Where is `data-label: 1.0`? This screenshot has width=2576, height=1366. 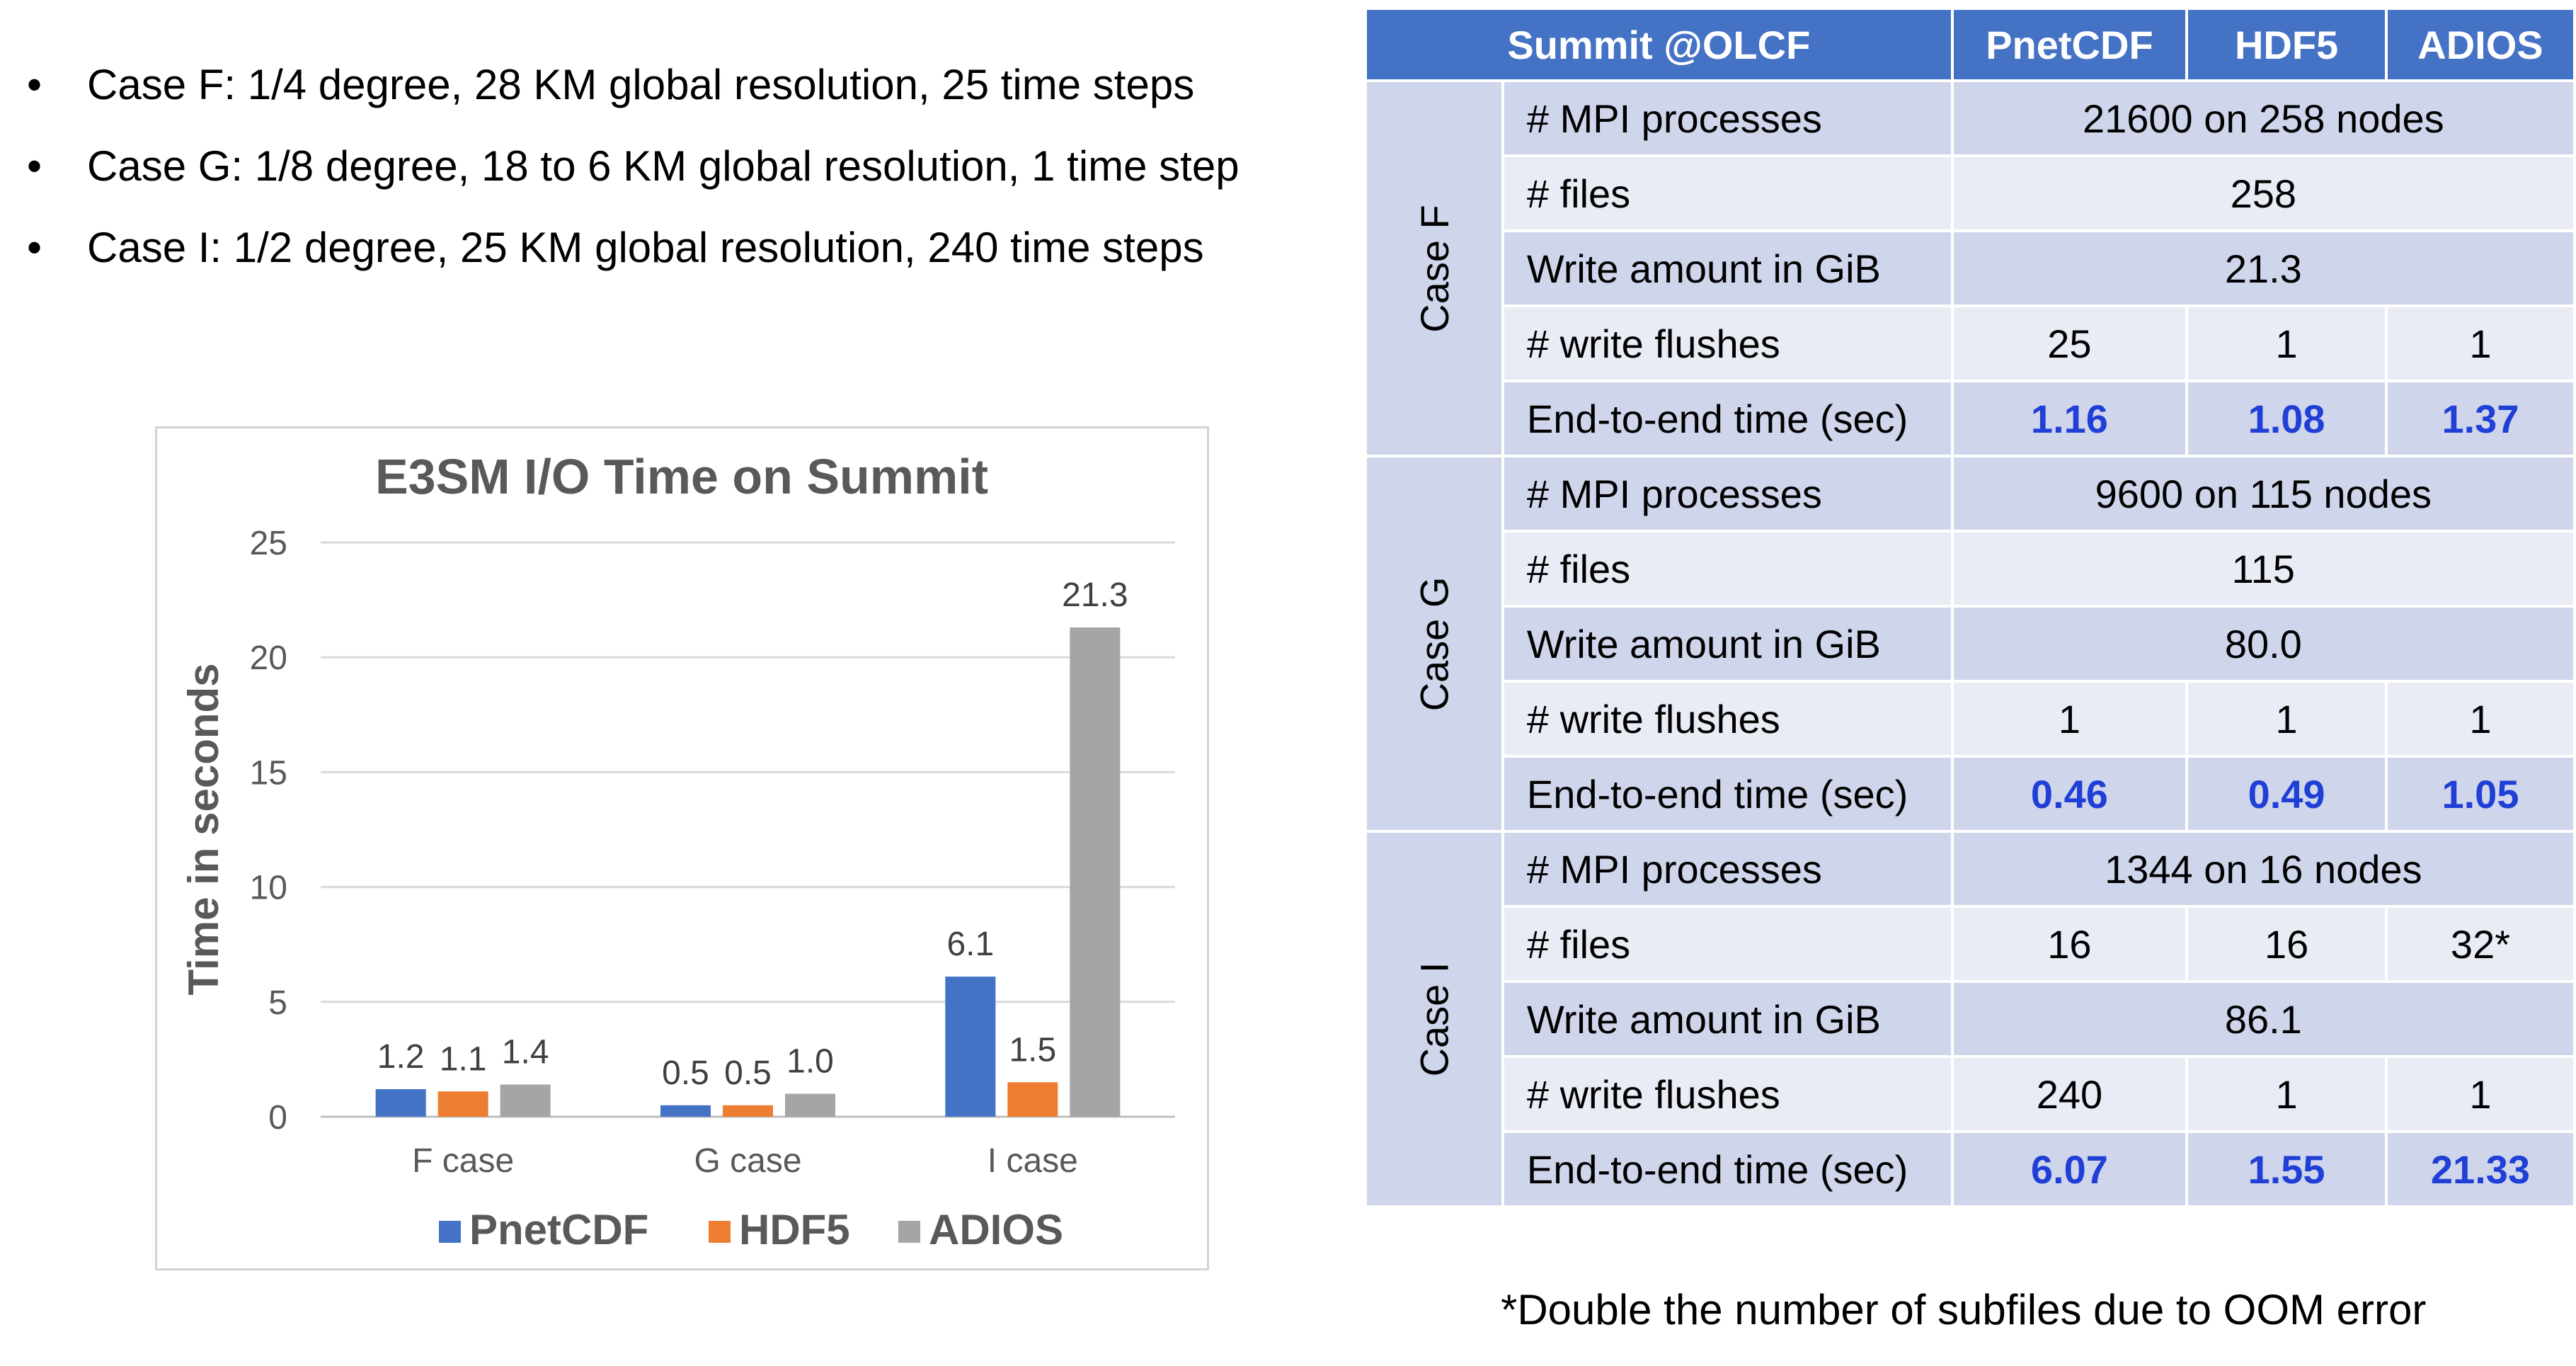 data-label: 1.0 is located at coordinates (810, 1062).